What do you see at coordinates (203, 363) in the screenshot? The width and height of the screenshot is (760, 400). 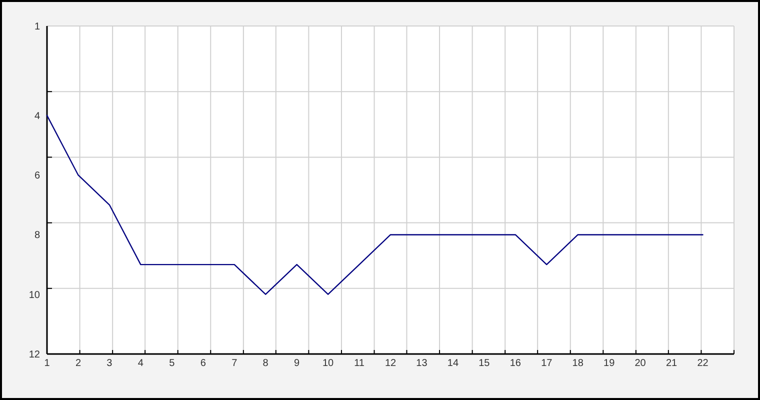 I see `x-tick-label: 6` at bounding box center [203, 363].